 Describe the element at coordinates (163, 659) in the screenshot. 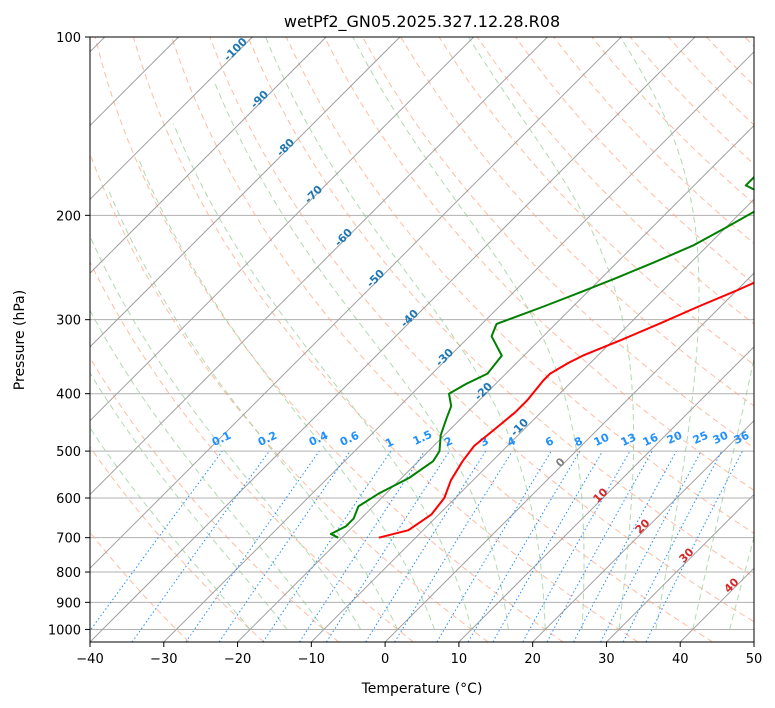

I see `x-tick-label: −30` at that location.